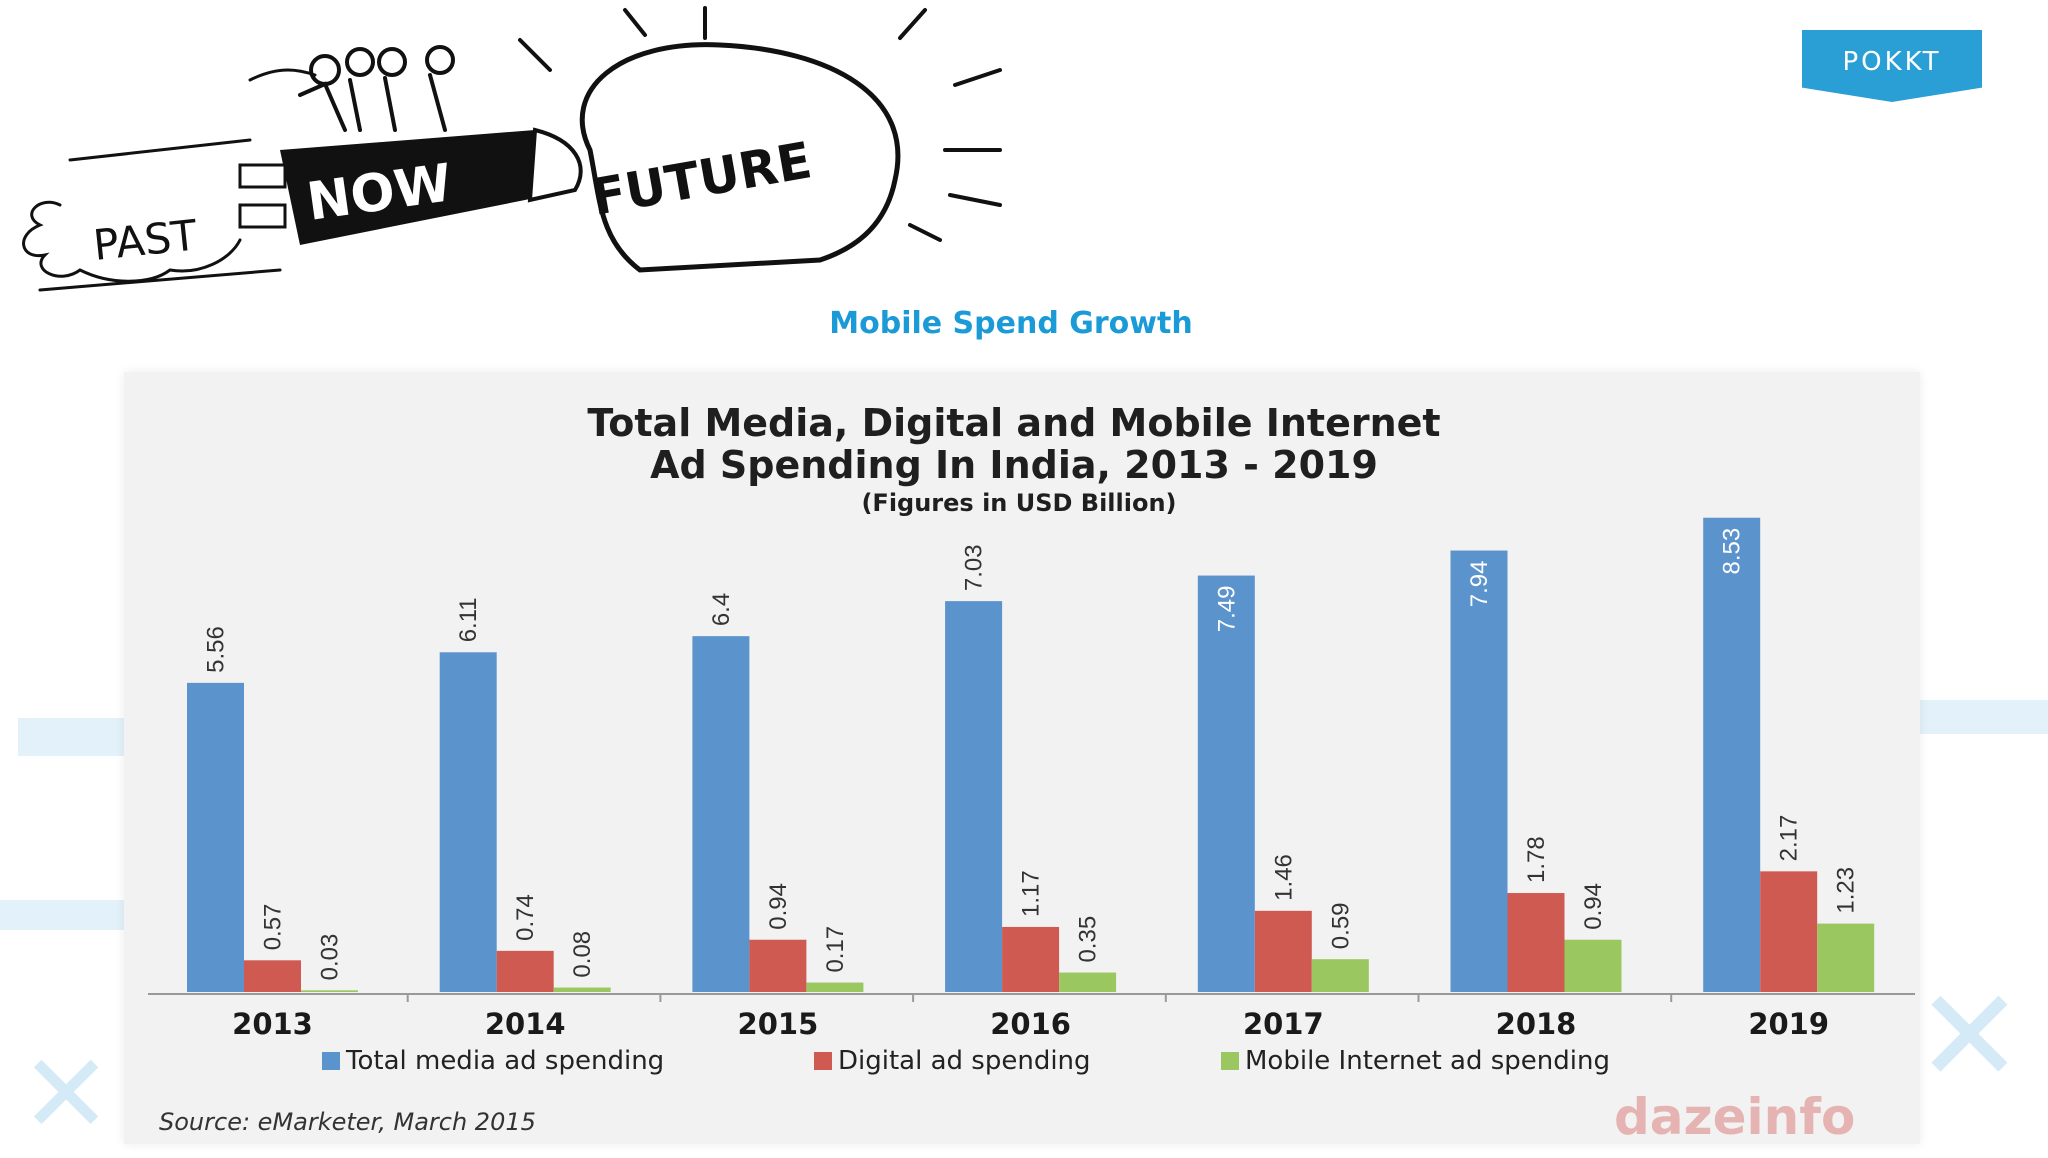  What do you see at coordinates (1536, 859) in the screenshot?
I see `data-label-2018-series-2: 1.78` at bounding box center [1536, 859].